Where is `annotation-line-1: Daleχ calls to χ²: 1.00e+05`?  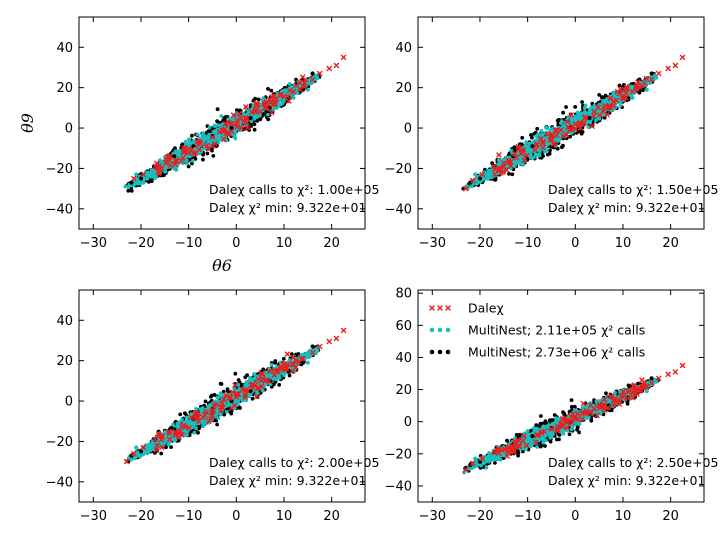
annotation-line-1: Daleχ calls to χ²: 1.00e+05 is located at coordinates (294, 189).